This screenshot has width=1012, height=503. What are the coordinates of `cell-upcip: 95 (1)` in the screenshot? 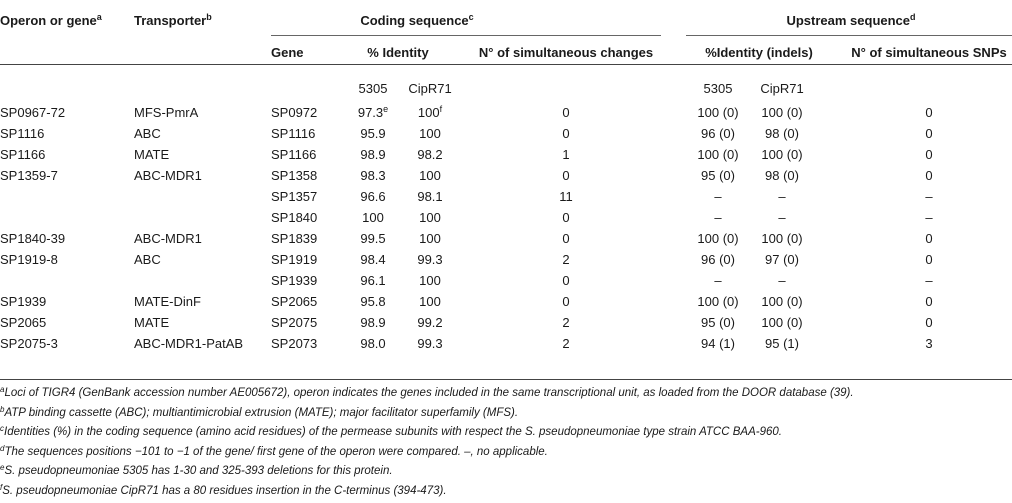 It's located at (782, 343).